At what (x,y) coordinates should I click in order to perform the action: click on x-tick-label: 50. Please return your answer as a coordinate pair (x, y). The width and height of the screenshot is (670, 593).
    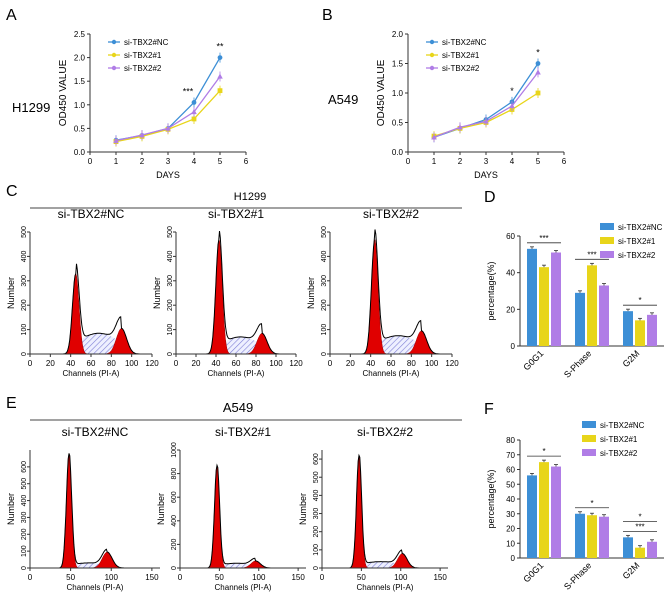
    Looking at the image, I should click on (219, 577).